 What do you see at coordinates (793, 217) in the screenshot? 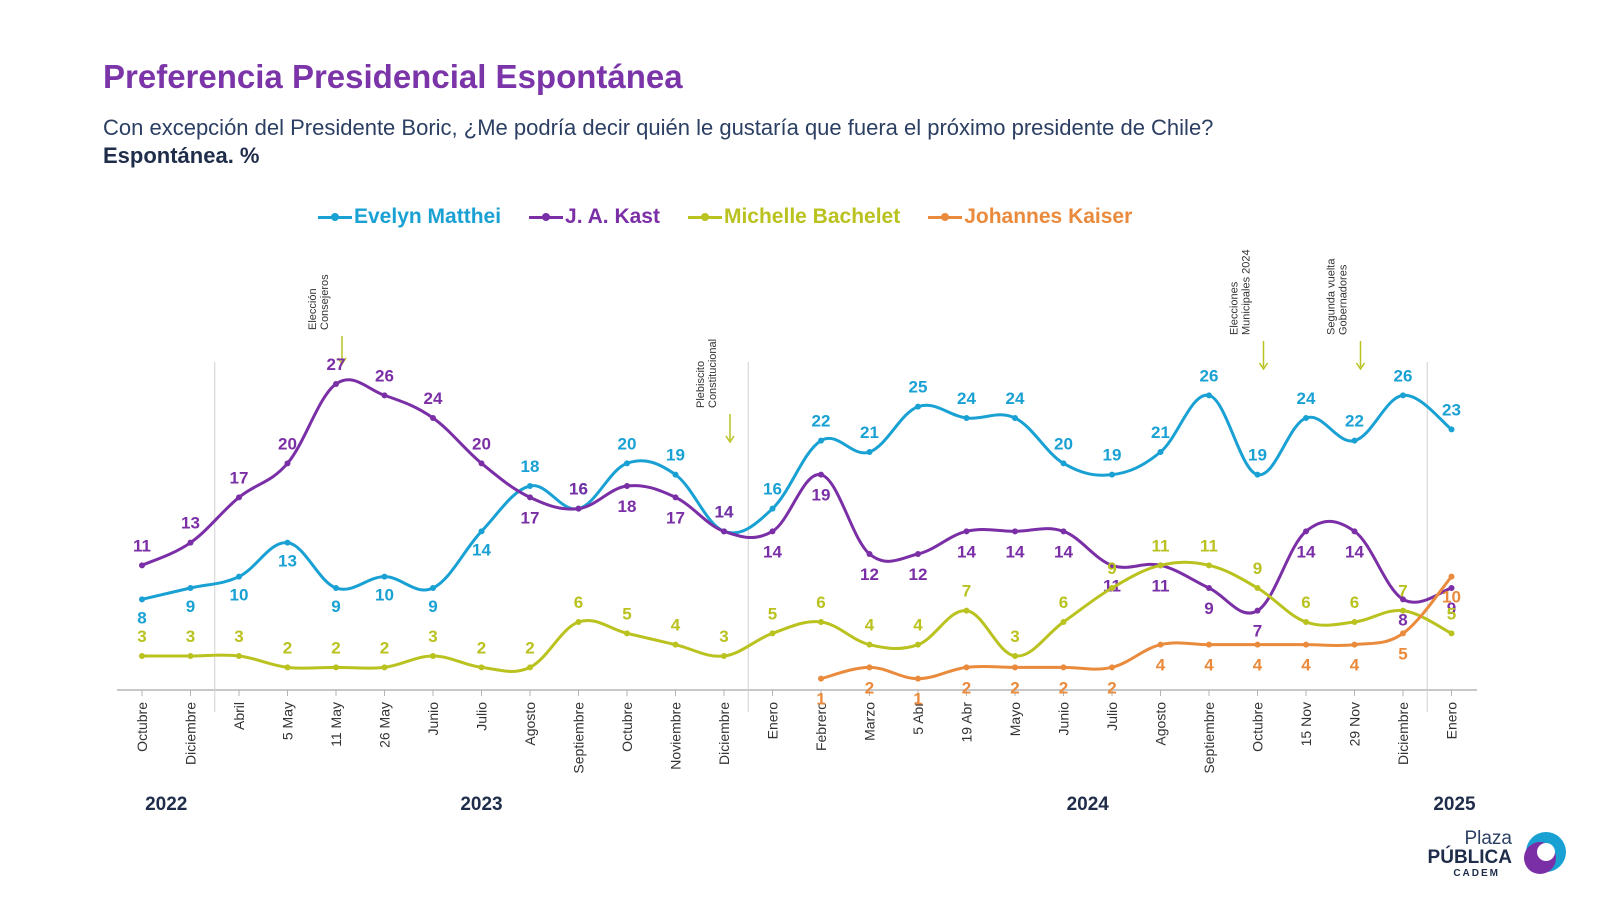
I see `legend-item-bachelet: Michelle Bachelet` at bounding box center [793, 217].